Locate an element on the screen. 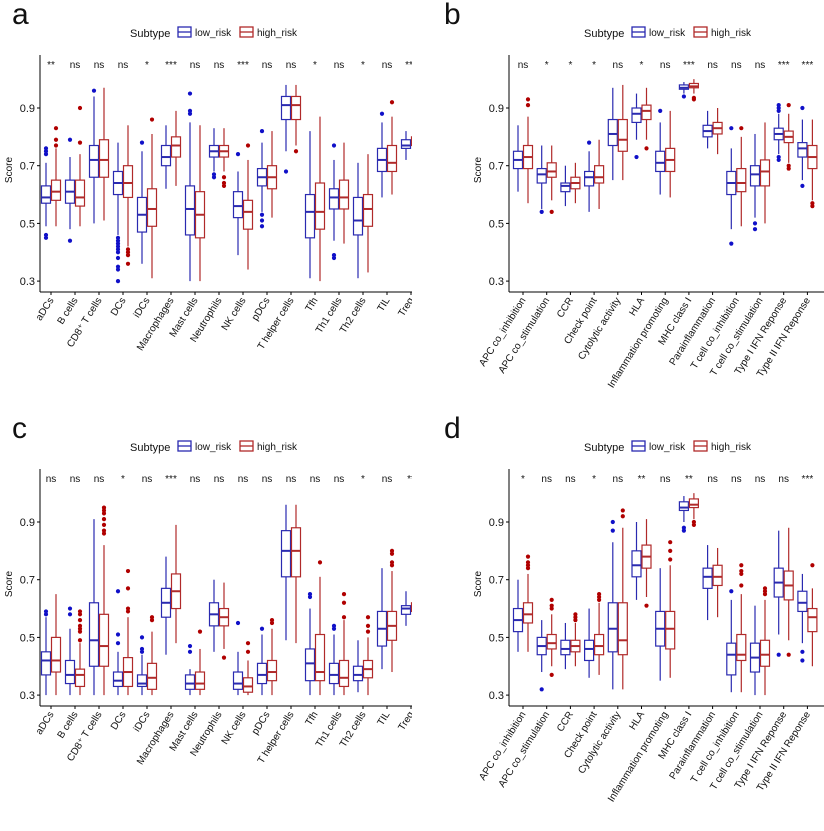  legend-label: high_risk is located at coordinates (731, 33).